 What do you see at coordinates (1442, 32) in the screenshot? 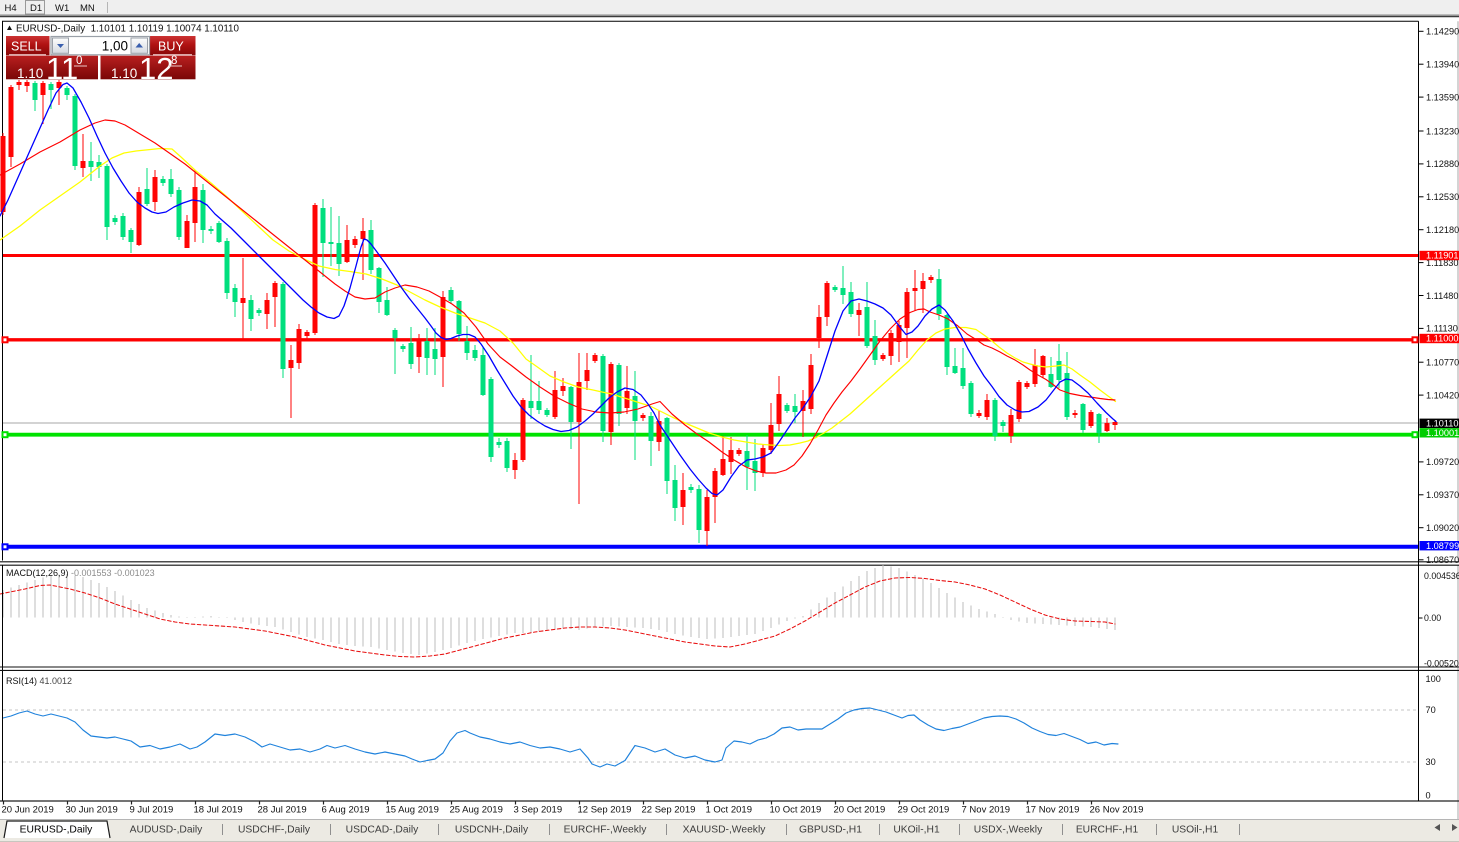
I see `svg-text: 1.14290` at bounding box center [1442, 32].